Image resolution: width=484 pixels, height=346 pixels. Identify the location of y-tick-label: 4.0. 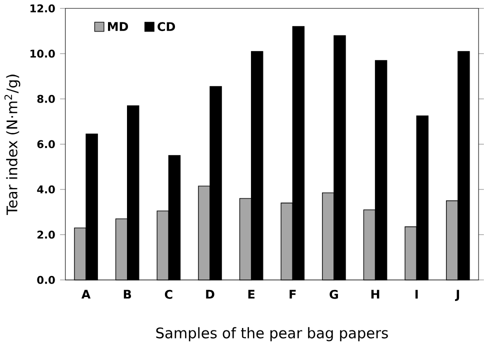
(46, 190).